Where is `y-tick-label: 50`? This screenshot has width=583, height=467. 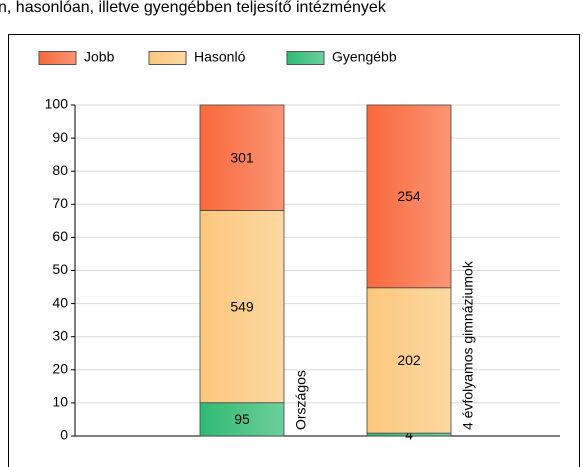 y-tick-label: 50 is located at coordinates (60, 269).